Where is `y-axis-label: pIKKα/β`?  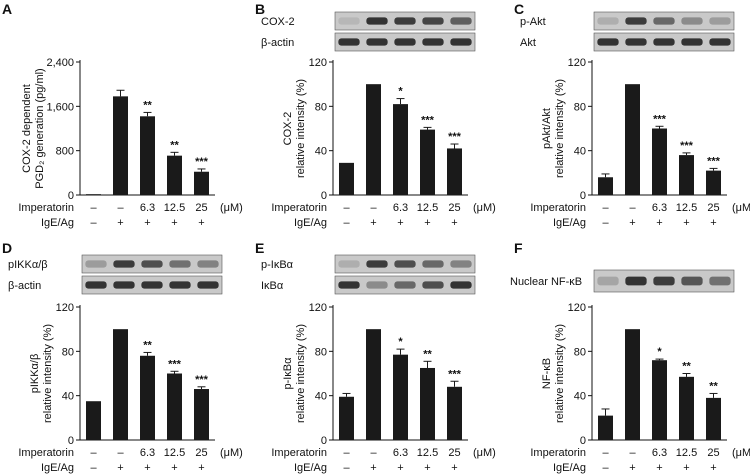
y-axis-label: pIKKα/β is located at coordinates (35, 374).